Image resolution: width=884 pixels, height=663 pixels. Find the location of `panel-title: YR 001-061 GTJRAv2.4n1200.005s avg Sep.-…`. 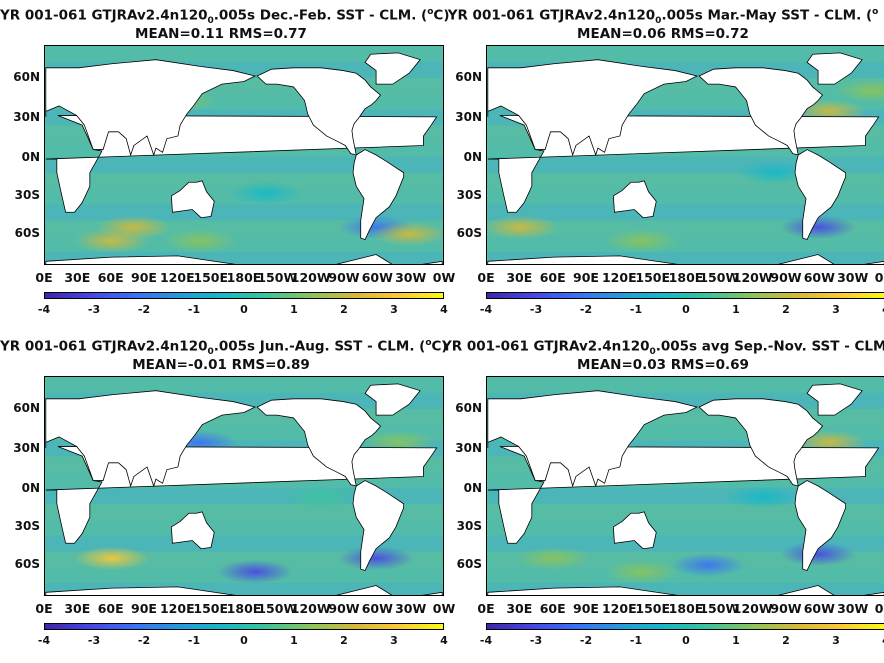

panel-title: YR 001-061 GTJRAv2.4n1200.005s avg Sep.-… is located at coordinates (663, 348).